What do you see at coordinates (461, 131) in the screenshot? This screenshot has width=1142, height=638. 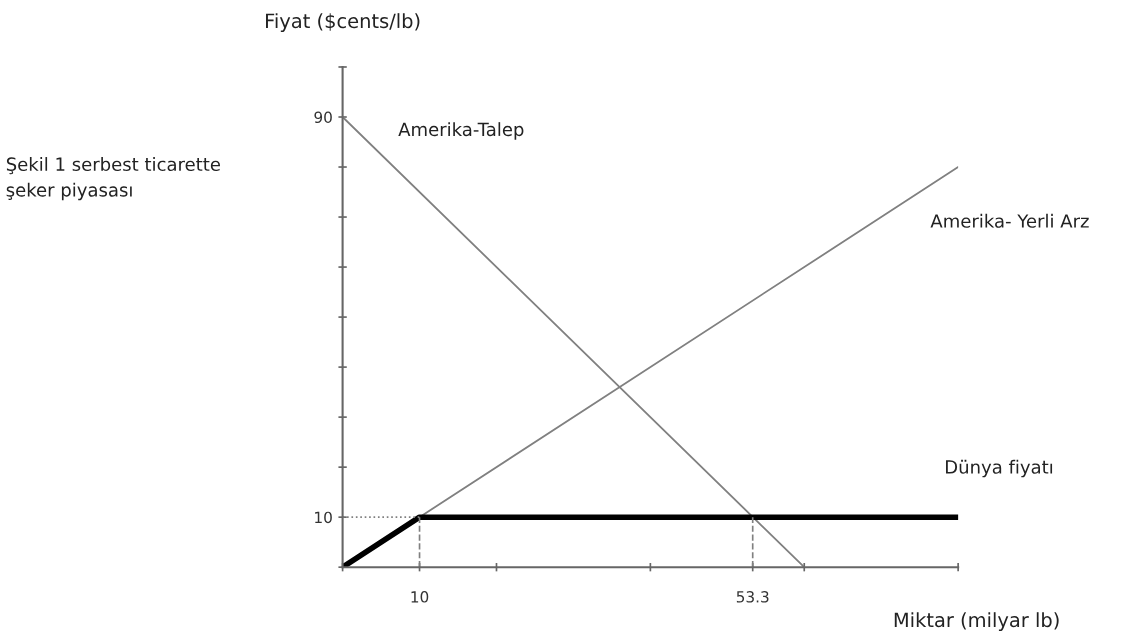 I see `series-label: Amerika-Talep` at bounding box center [461, 131].